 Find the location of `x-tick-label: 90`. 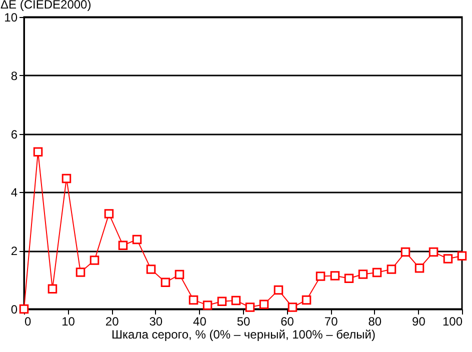

x-tick-label: 90 is located at coordinates (419, 321).